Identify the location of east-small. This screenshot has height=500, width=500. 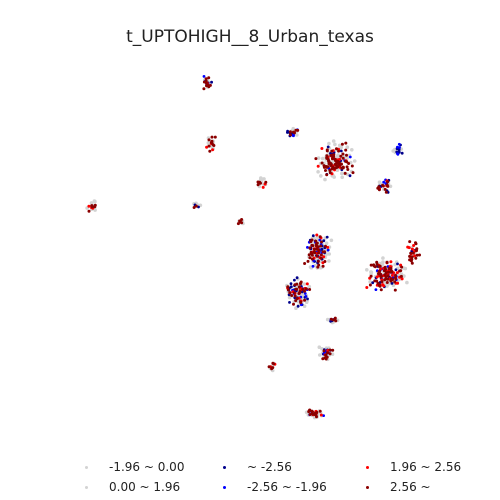
(384, 186).